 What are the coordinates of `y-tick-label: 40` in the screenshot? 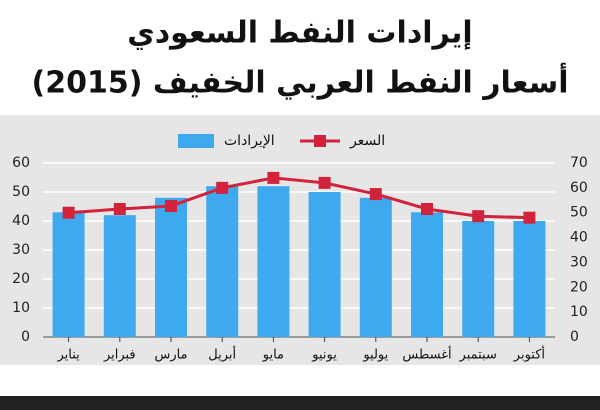 It's located at (21, 221).